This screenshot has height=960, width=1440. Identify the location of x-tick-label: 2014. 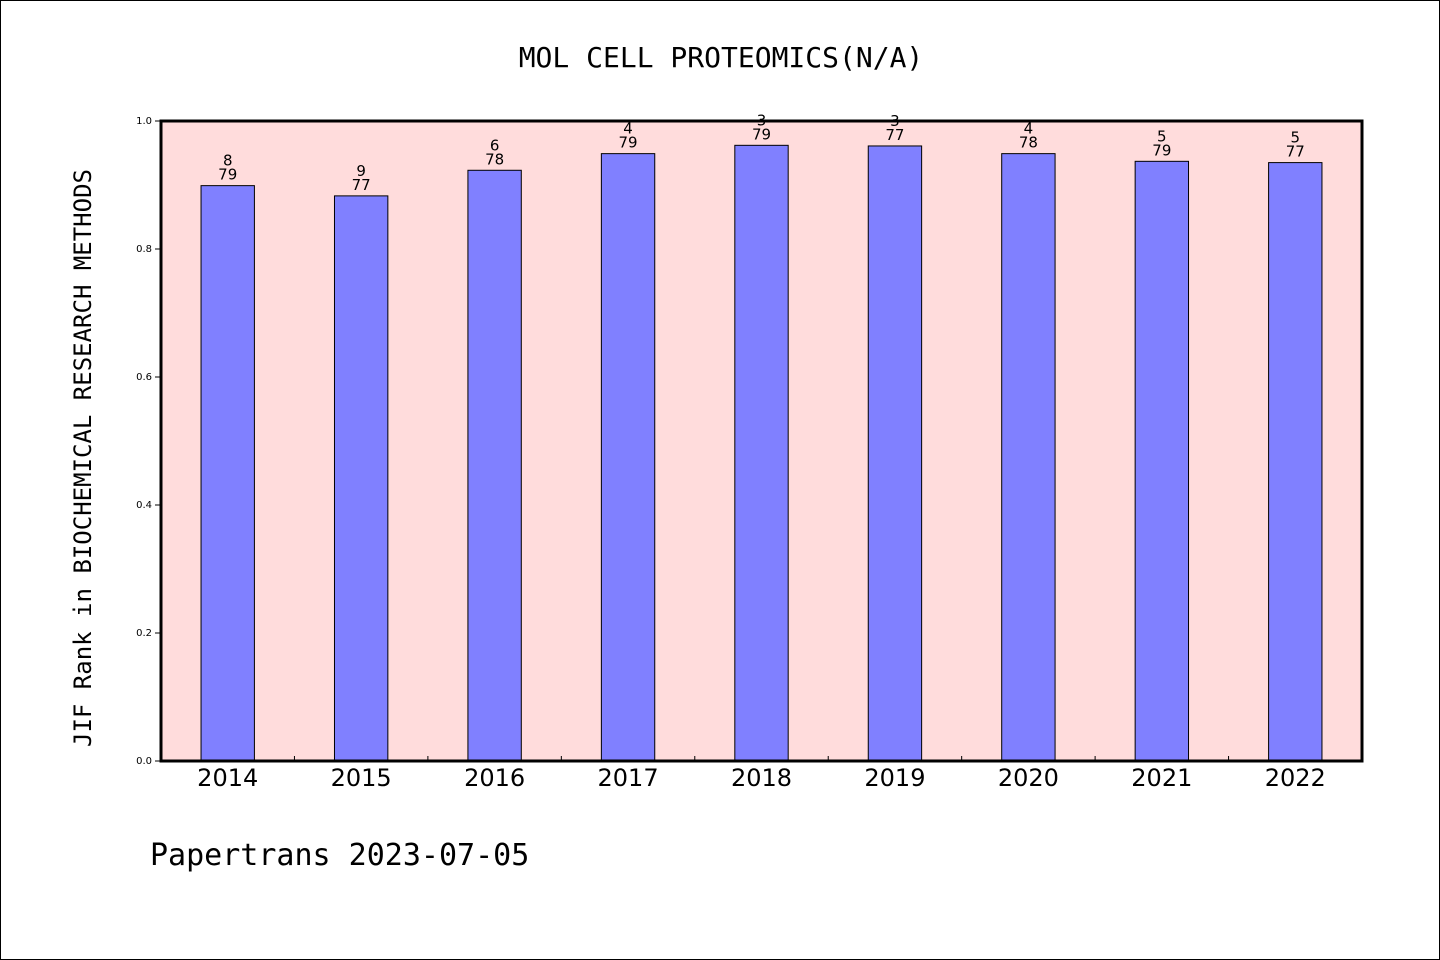
(227, 778).